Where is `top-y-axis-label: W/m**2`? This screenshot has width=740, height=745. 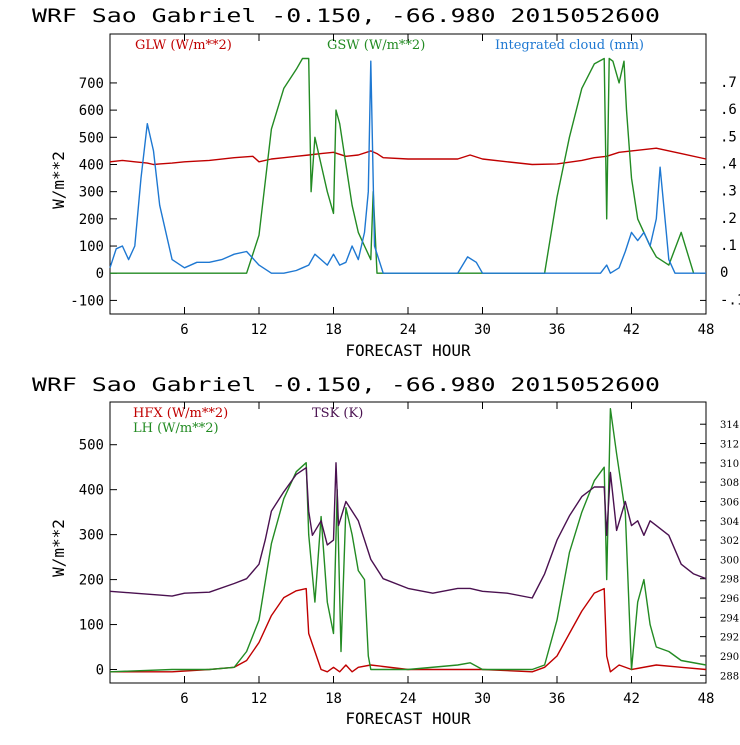 top-y-axis-label: W/m**2 is located at coordinates (58, 180).